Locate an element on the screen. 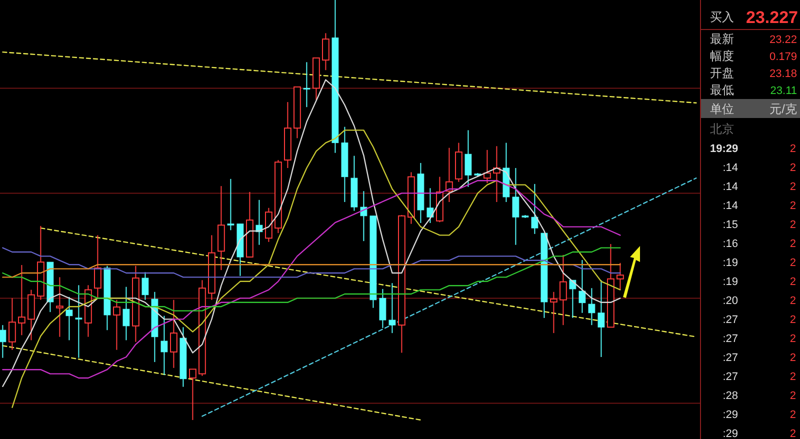  side-panel: 买入 23.227 最新 23.22 幅度 0.179 开盘 23.18 最低 23.11 单位 元/克 北京 19:29 2 :14 2 :14 2 :14 2 :15 2 :16 2 :19 2 :19 2 :20 2 :27 2 :27 2 :27 2 :27 2 :28 2 :29 2 :29 2 is located at coordinates (750, 219).